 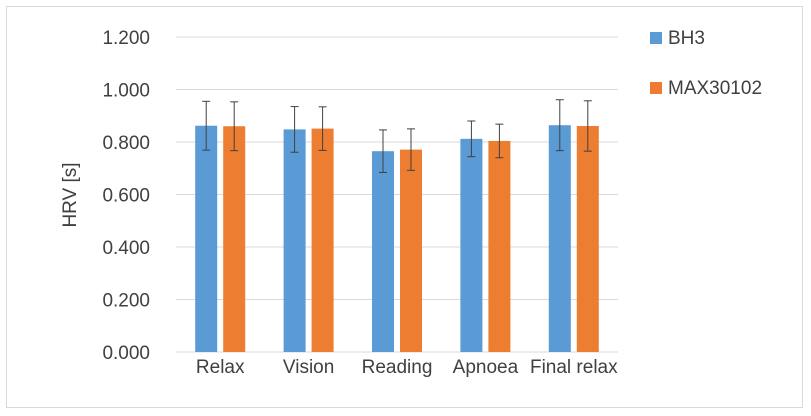 I want to click on y-tick-label: 0.200, so click(x=126, y=301).